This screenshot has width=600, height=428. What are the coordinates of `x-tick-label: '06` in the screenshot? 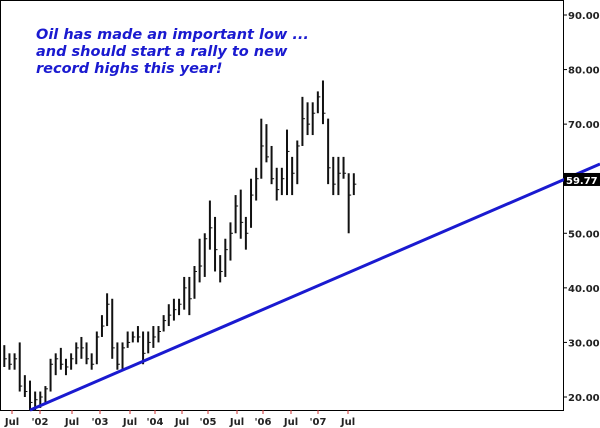 It's located at (263, 422).